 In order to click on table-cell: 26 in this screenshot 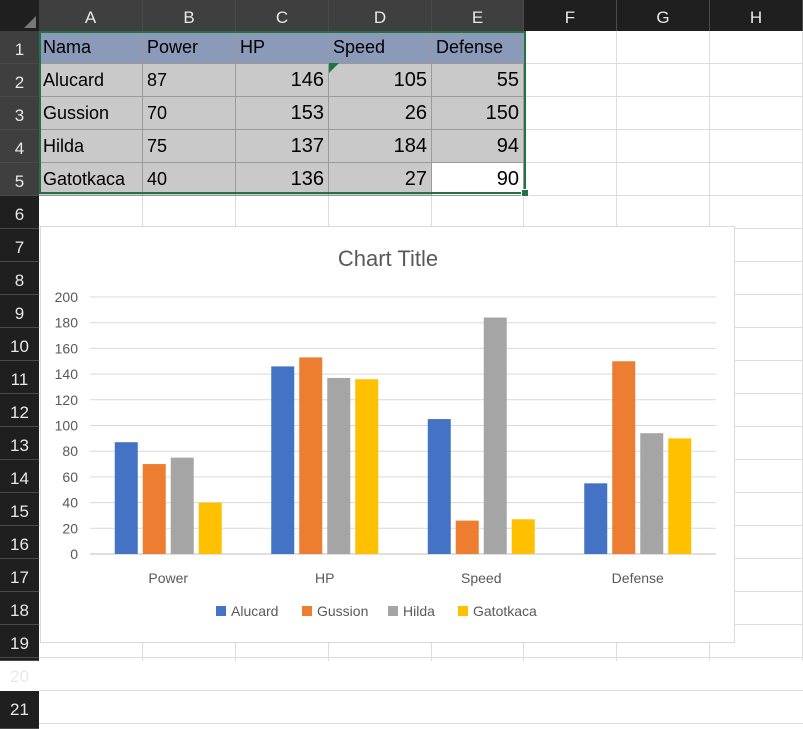, I will do `click(380, 113)`.